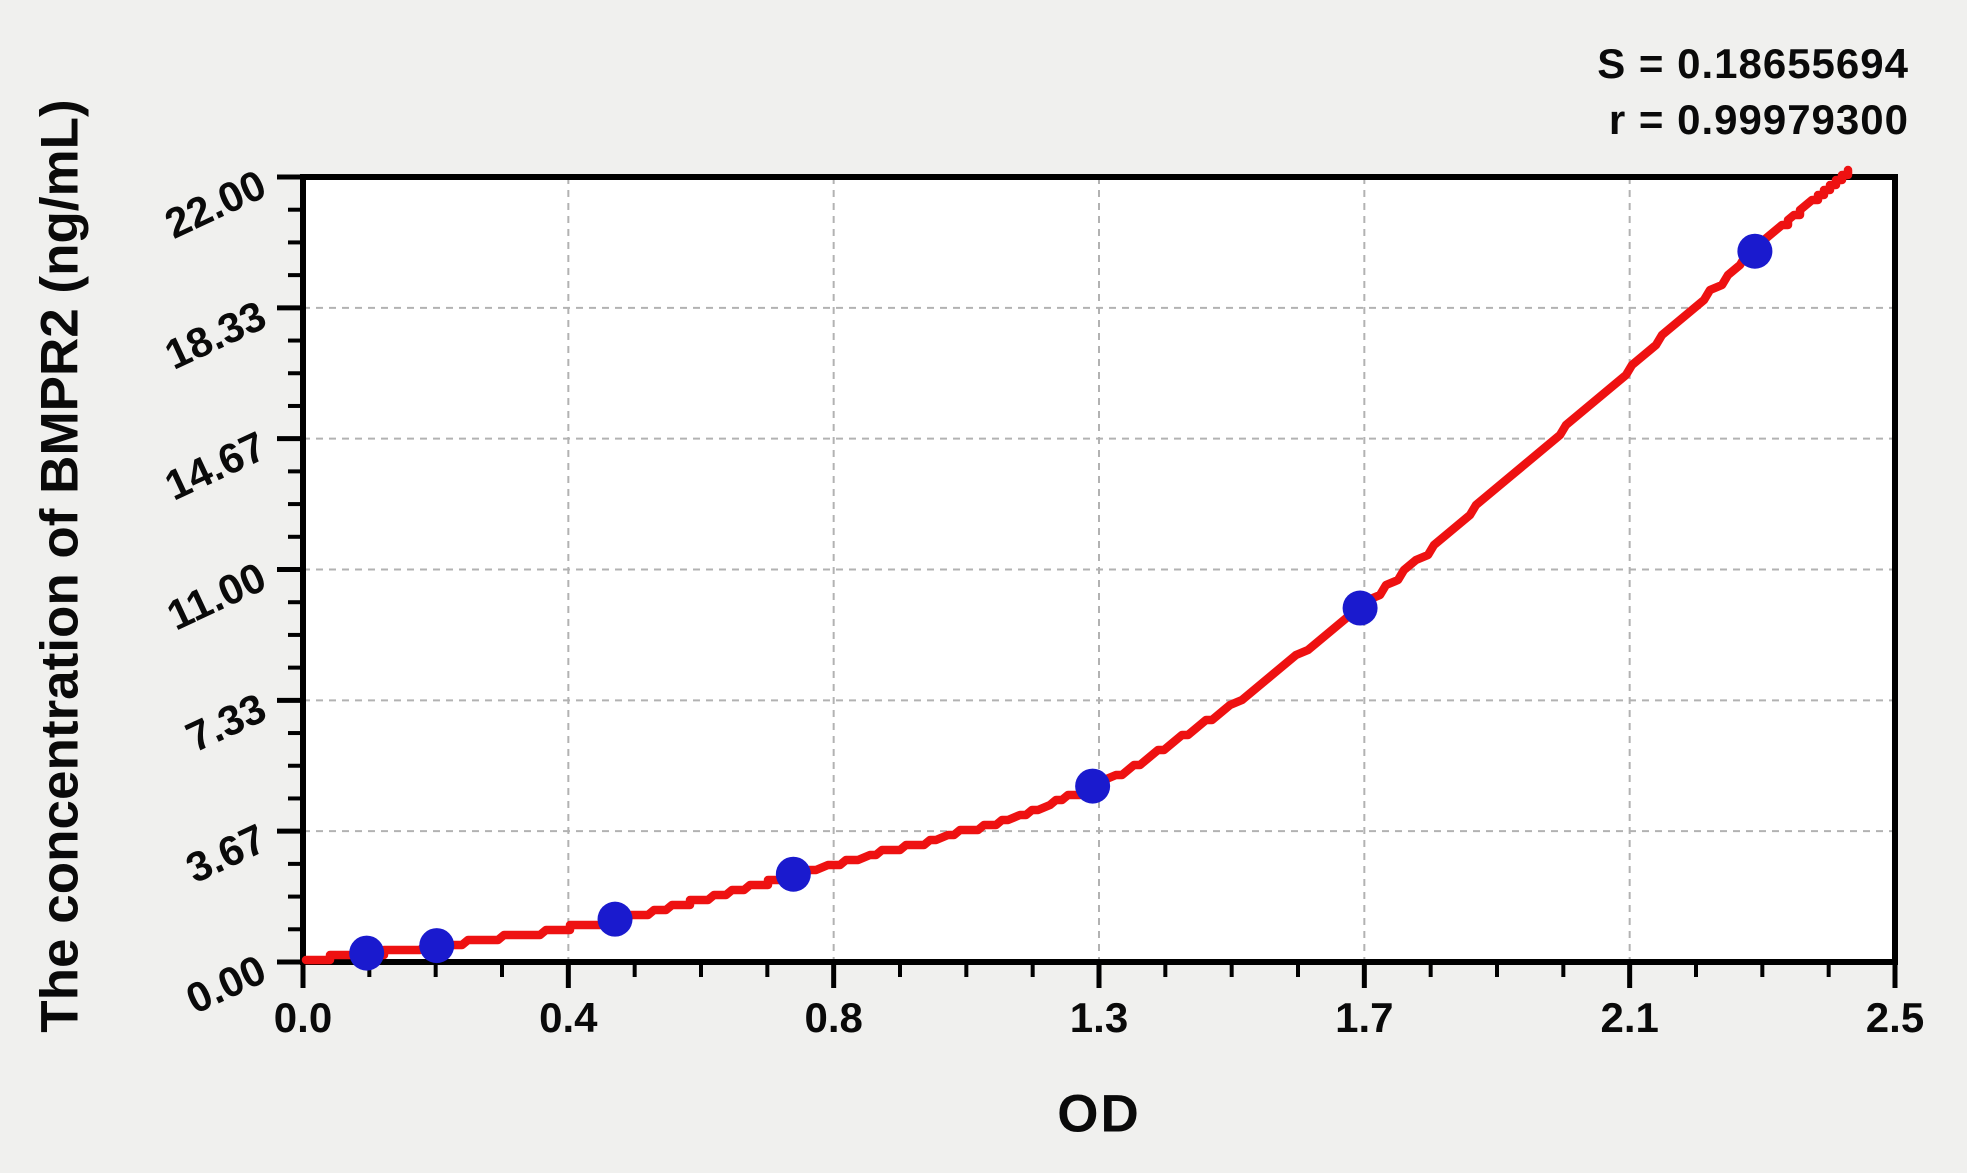  Describe the element at coordinates (833, 1017) in the screenshot. I see `x-tick-label: 0.8` at that location.